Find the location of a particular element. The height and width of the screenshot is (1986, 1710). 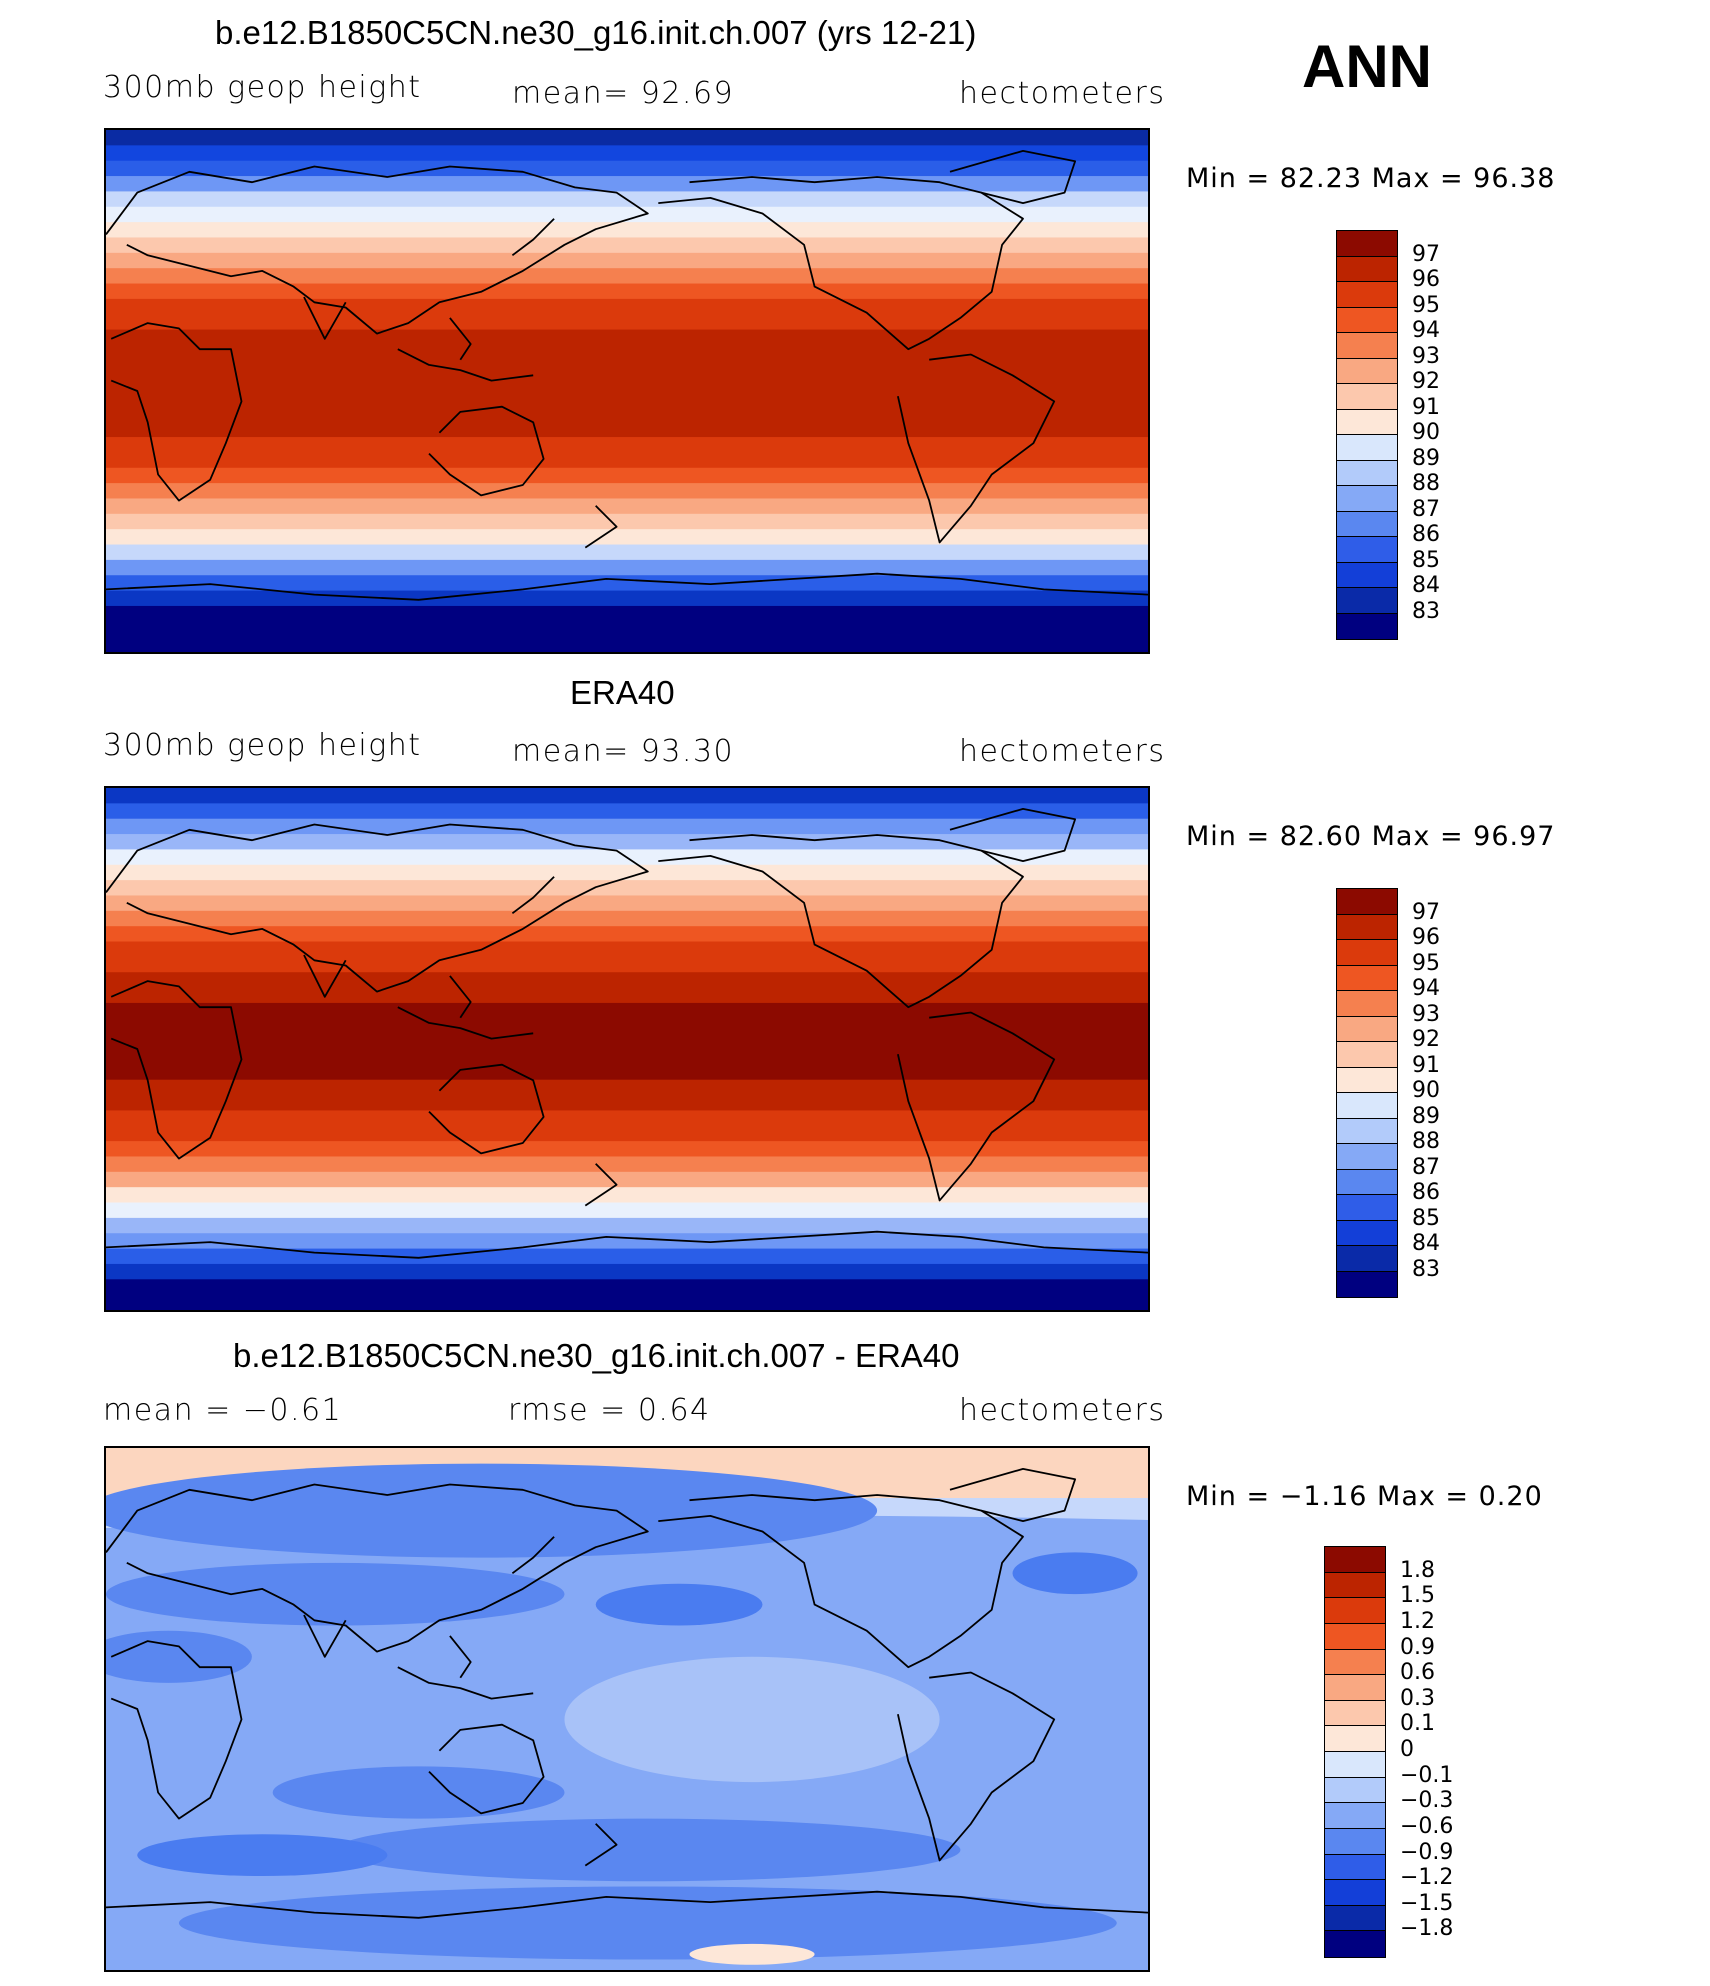

legend-label: 93 is located at coordinates (1426, 1014).